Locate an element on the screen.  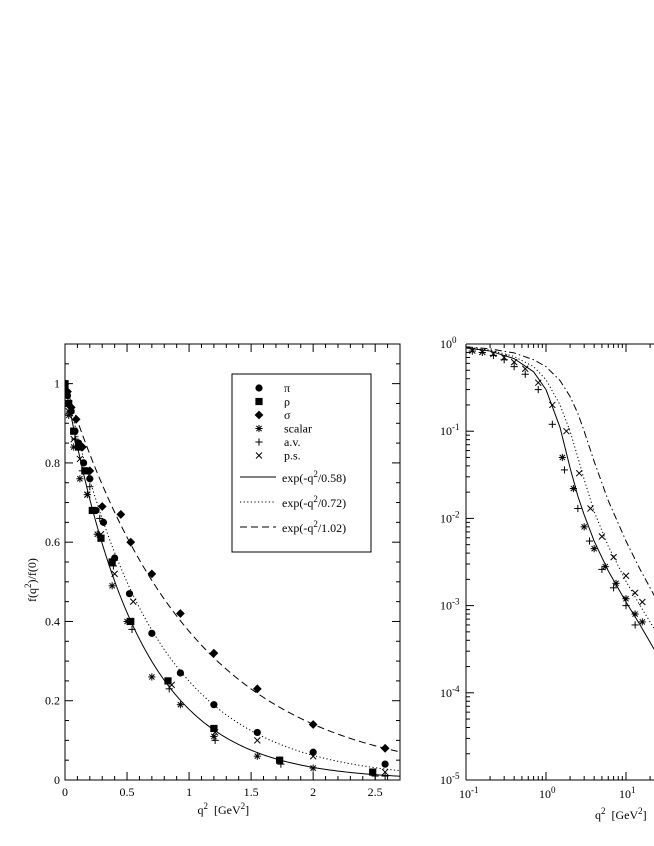
x-tick-label: 1 is located at coordinates (189, 792).